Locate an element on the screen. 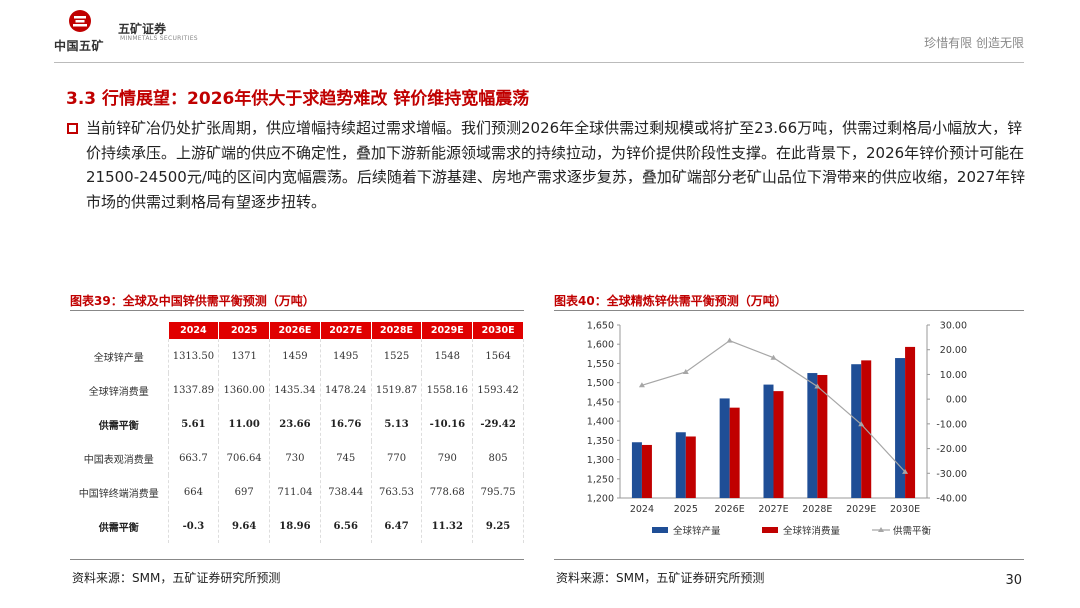 This screenshot has width=1080, height=608. table-cell: 730 is located at coordinates (295, 458).